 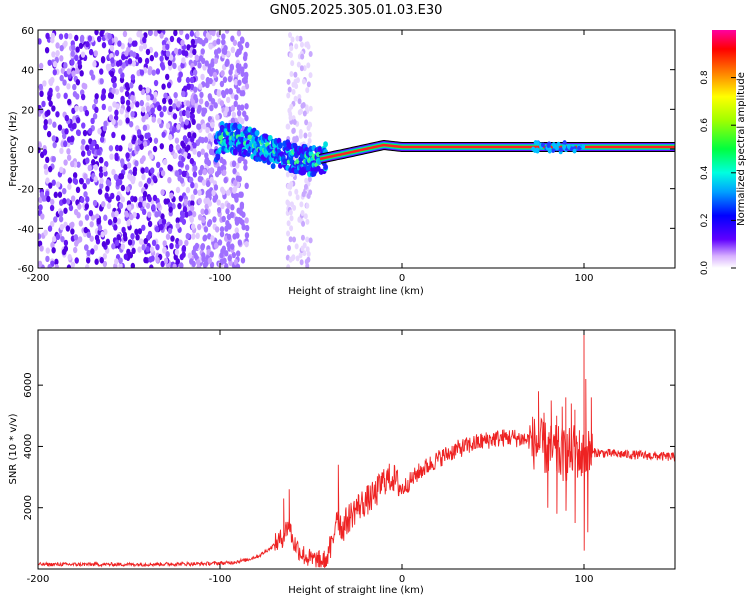 What do you see at coordinates (724, 149) in the screenshot?
I see `colorbar-gradient` at bounding box center [724, 149].